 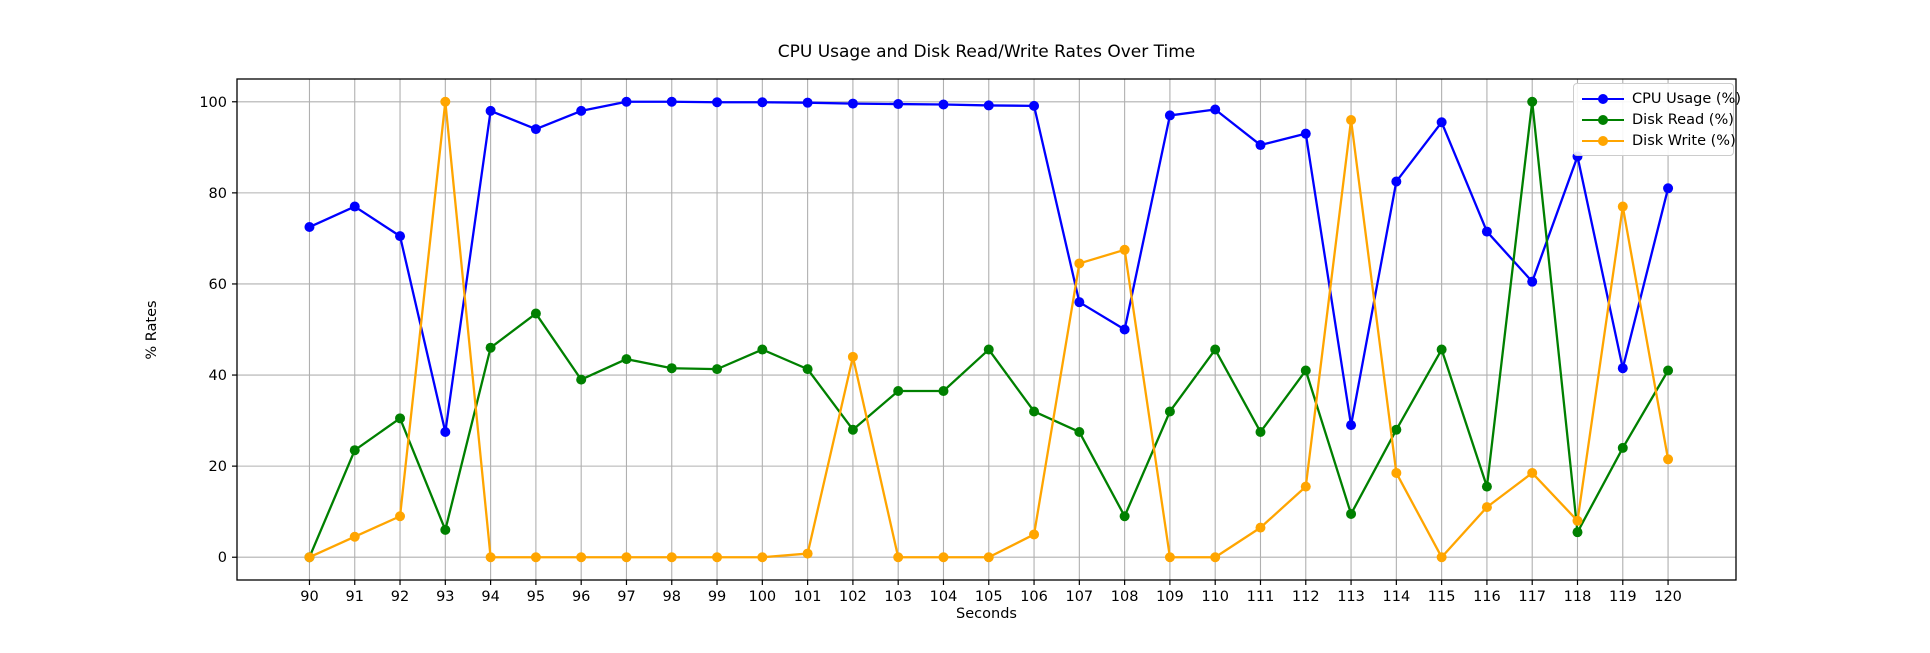 I want to click on x-tick-label: 111, so click(x=1261, y=597).